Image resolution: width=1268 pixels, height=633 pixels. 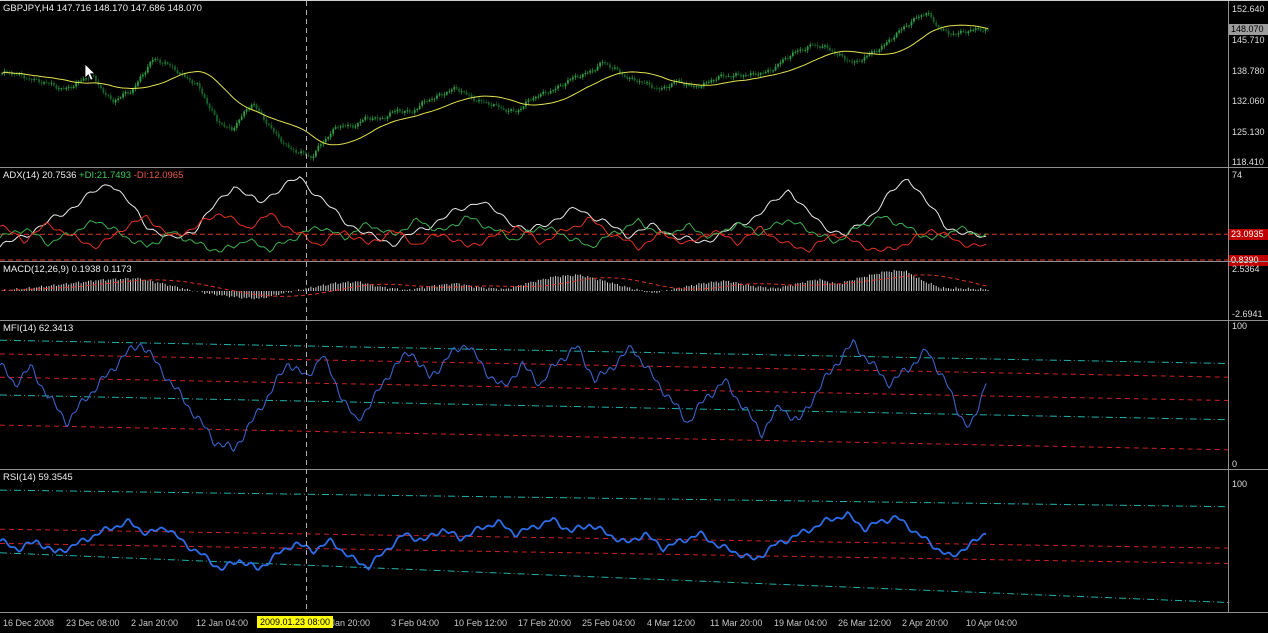 I want to click on adx-main-value: ADX(14) 20.7536, so click(x=40, y=175).